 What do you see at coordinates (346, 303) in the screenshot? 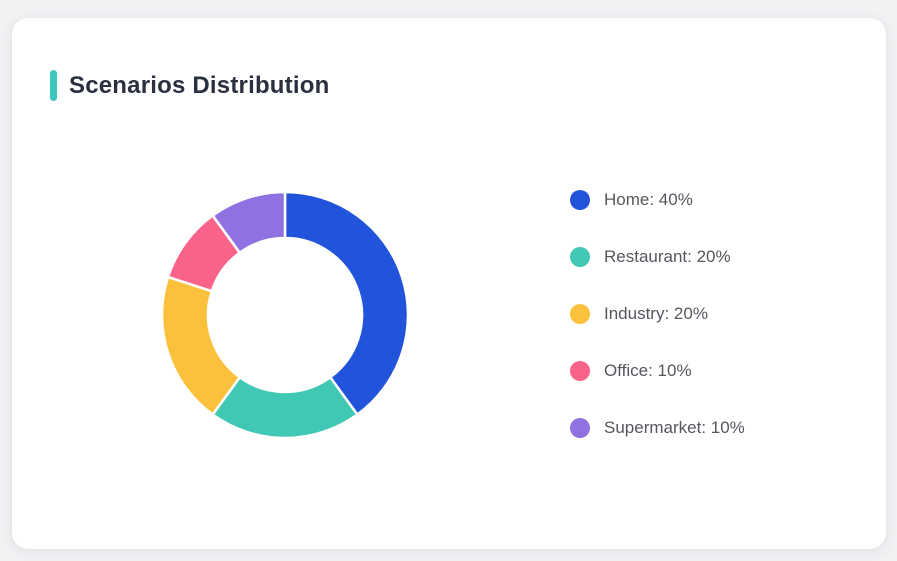
I see `donut-slice-home` at bounding box center [346, 303].